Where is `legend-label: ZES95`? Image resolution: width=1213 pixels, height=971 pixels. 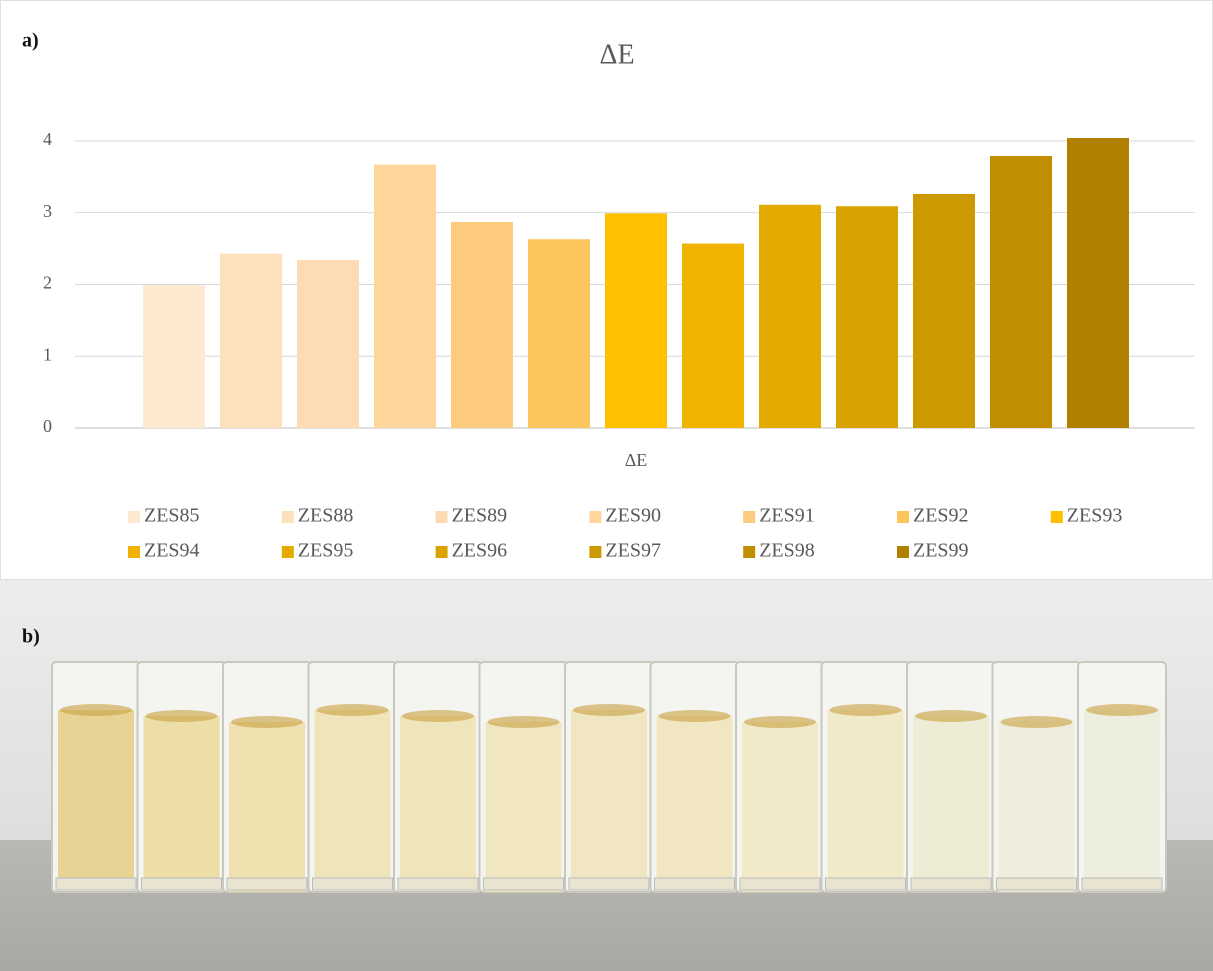 legend-label: ZES95 is located at coordinates (326, 551).